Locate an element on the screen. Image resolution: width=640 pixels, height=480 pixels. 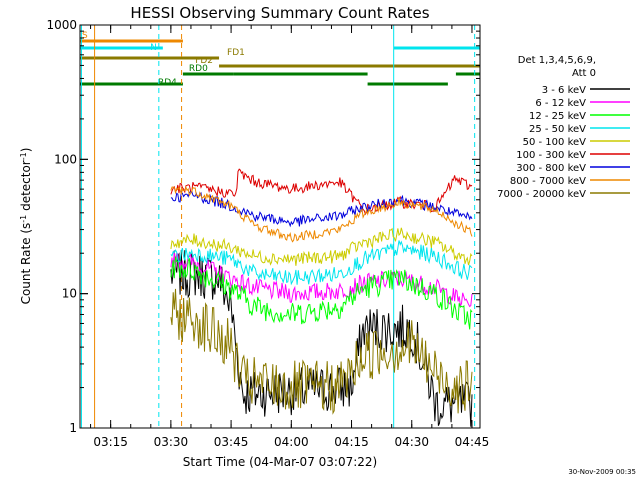
legend-label-12-25-kev: 12 - 25 keV is located at coordinates (557, 116).